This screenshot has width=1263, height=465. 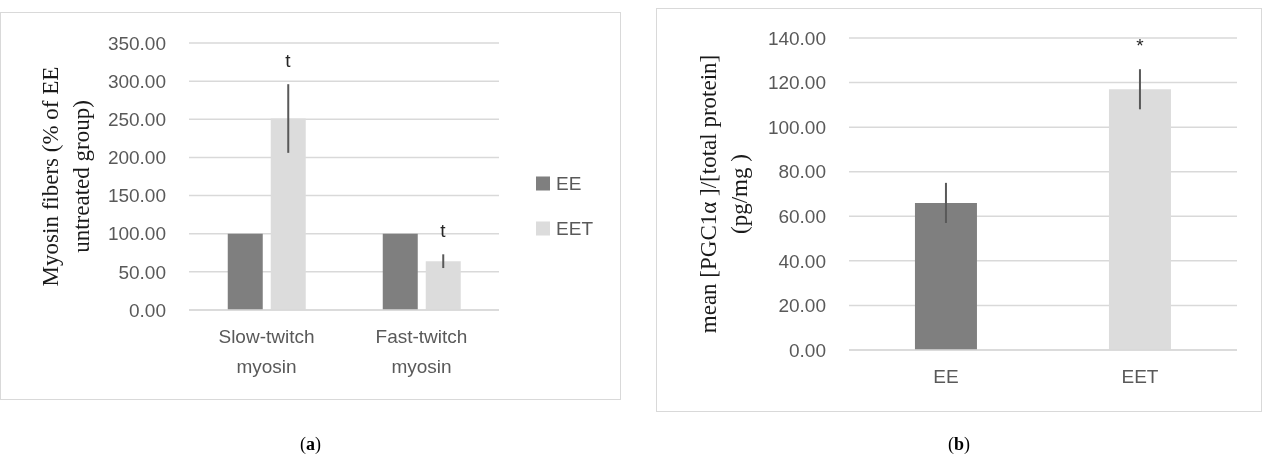 What do you see at coordinates (796, 38) in the screenshot?
I see `y-tick-label: 140.00` at bounding box center [796, 38].